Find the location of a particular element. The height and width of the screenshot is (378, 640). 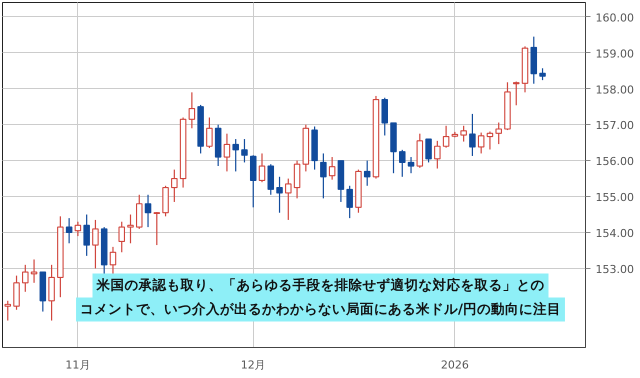

x-tick-label: 2026 is located at coordinates (454, 365).